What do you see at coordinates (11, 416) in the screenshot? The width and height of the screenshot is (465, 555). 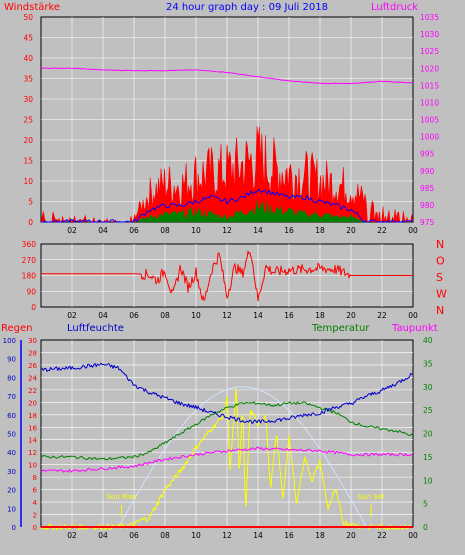 I see `rain-ytick: 60` at bounding box center [11, 416].